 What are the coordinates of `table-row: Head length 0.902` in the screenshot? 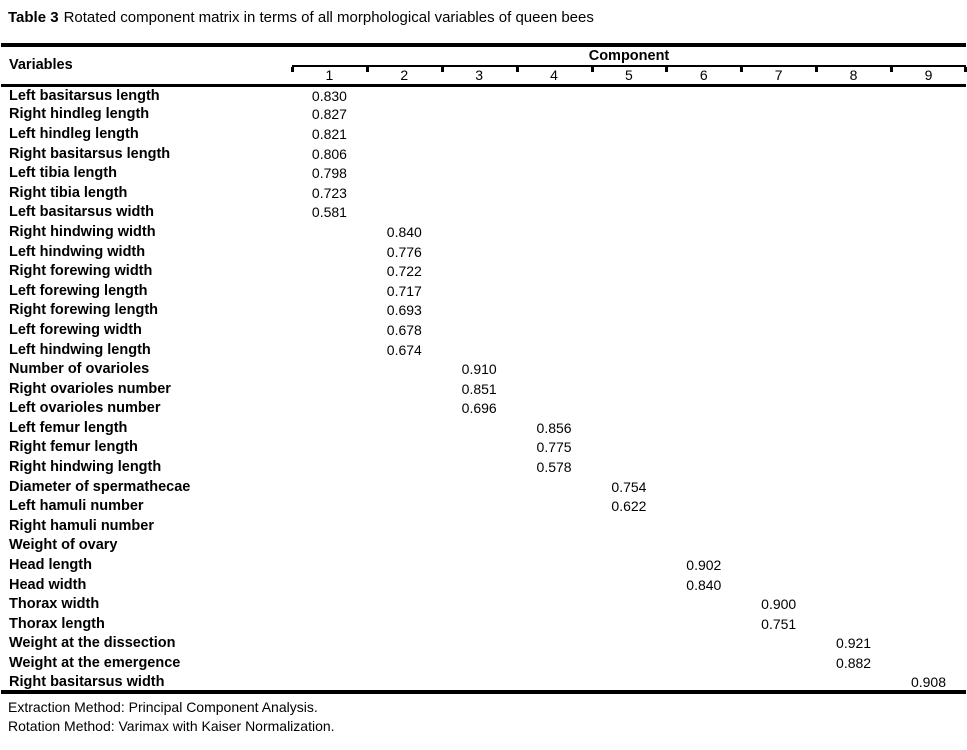 It's located at (483, 565).